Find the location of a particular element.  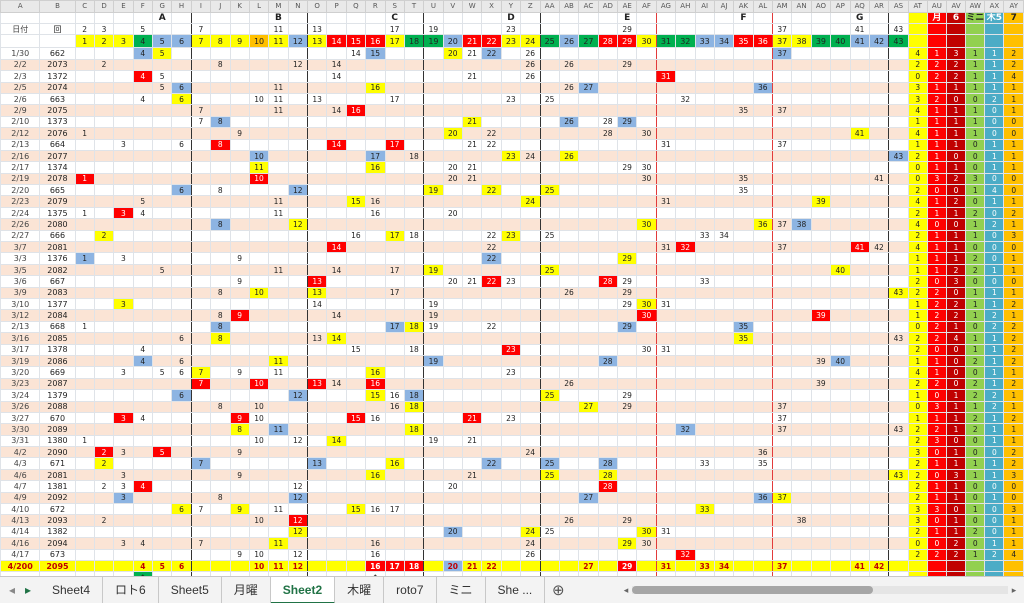

cell-f is located at coordinates (143, 338).